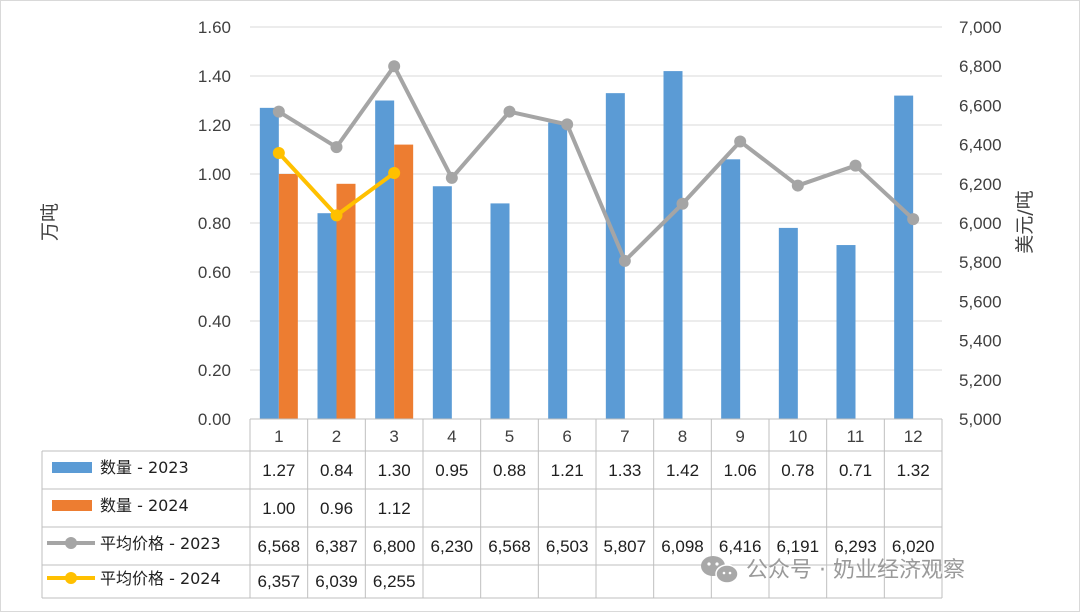 The image size is (1080, 612). What do you see at coordinates (336, 581) in the screenshot?
I see `data-label: 6,039` at bounding box center [336, 581].